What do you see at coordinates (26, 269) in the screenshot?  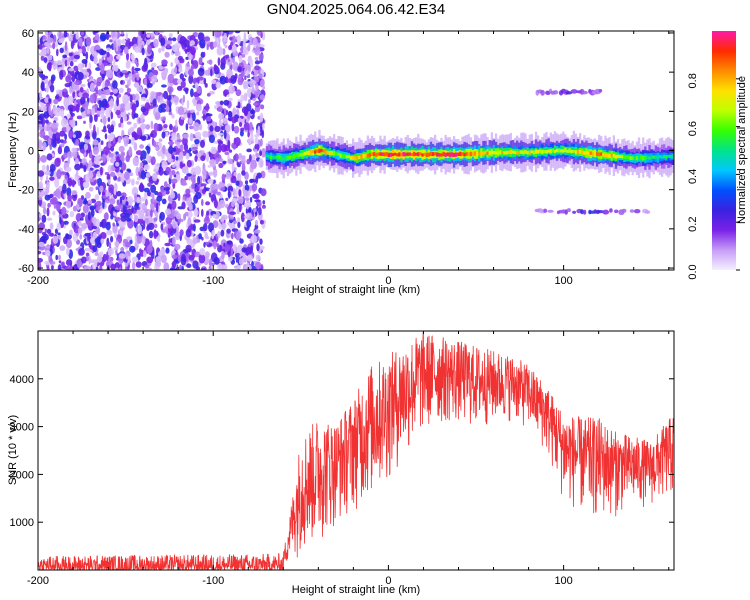 I see `y-tick-label: -60` at bounding box center [26, 269].